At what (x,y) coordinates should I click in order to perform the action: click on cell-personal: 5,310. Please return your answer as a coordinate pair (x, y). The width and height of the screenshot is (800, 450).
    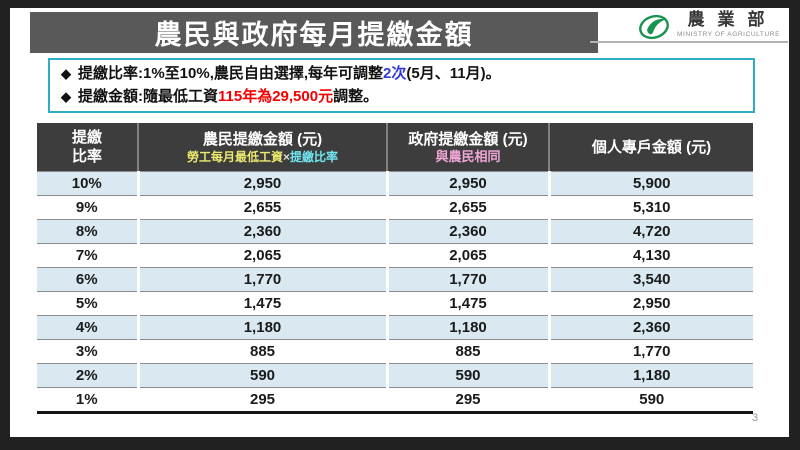
    Looking at the image, I should click on (650, 207).